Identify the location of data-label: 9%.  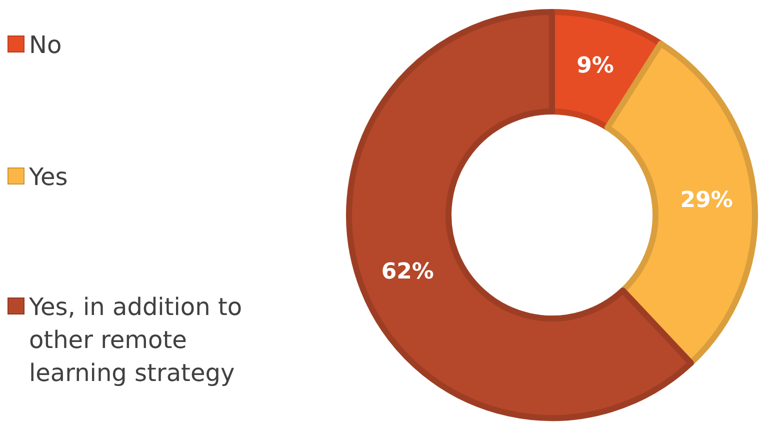
(595, 65).